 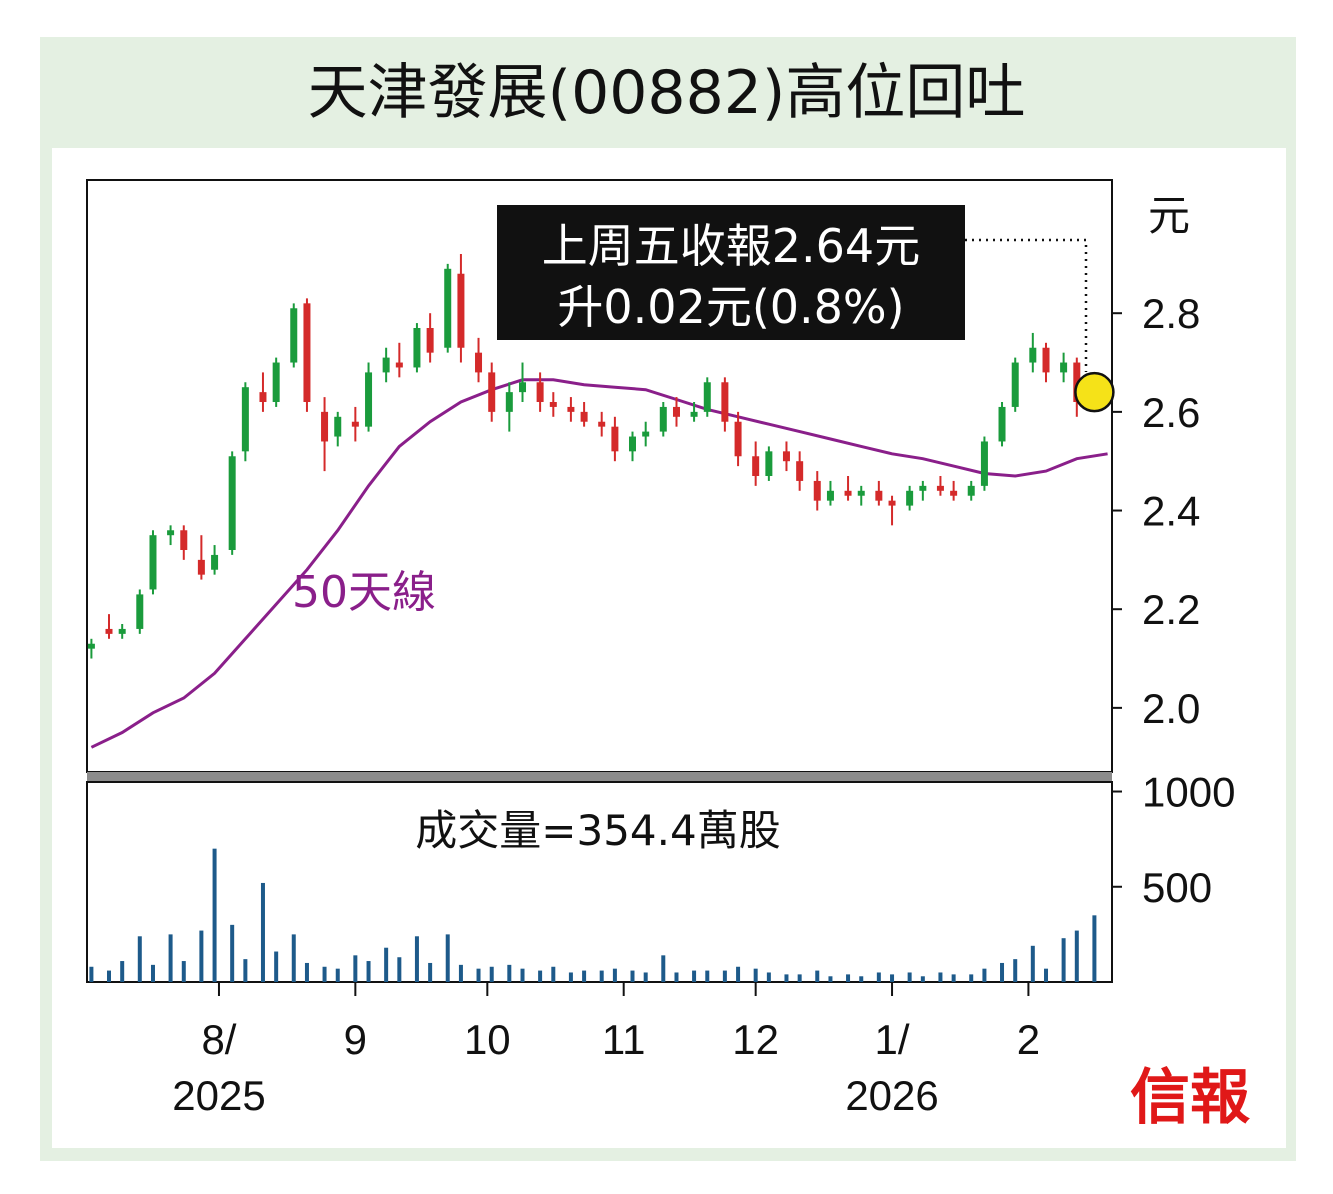 What do you see at coordinates (731, 246) in the screenshot?
I see `annotation-line1: 上周五收報2.64元` at bounding box center [731, 246].